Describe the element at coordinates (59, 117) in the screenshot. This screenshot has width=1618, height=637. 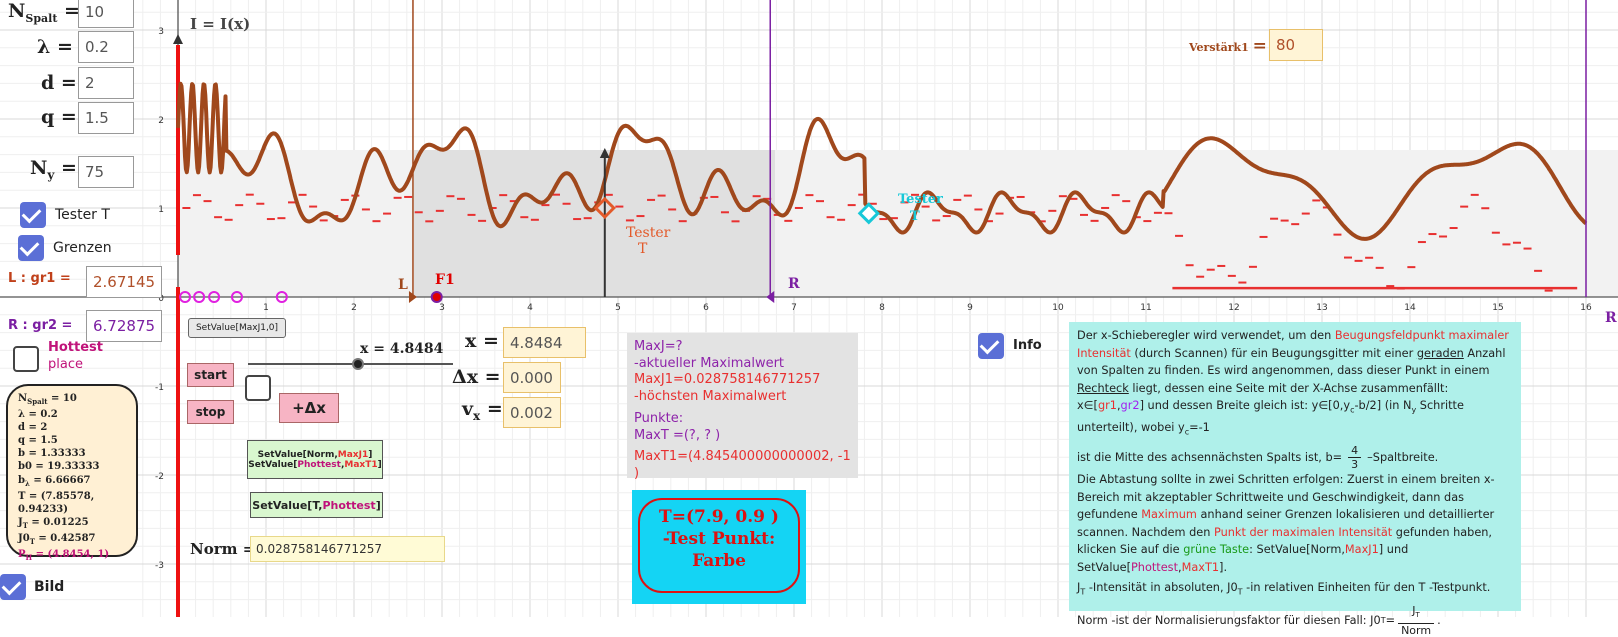
I see `q-label: q =` at that location.